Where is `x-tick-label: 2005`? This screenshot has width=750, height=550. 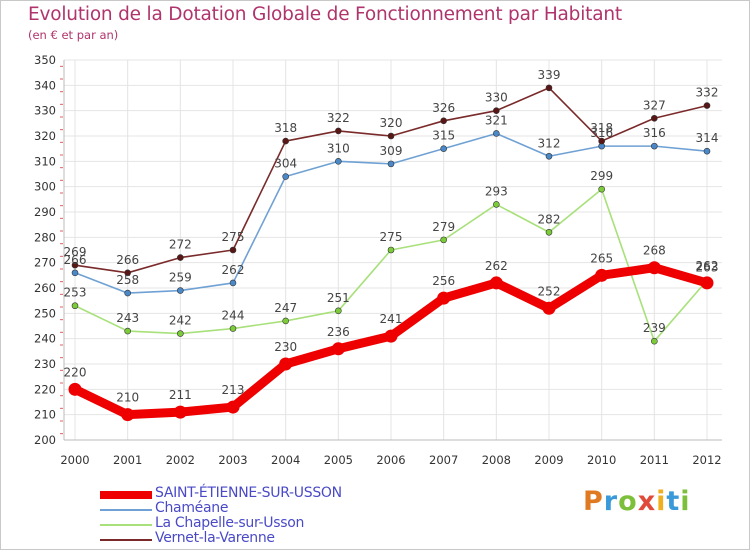
x-tick-label: 2005 is located at coordinates (338, 460).